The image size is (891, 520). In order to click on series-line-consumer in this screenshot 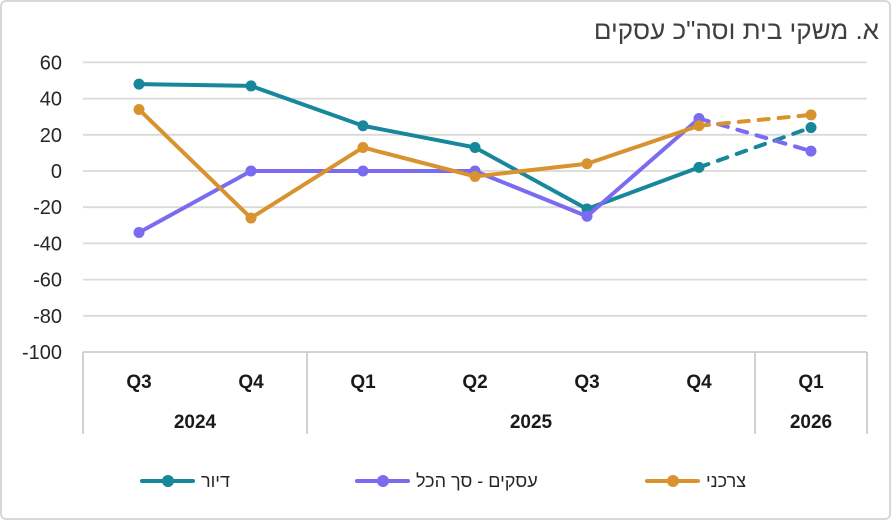, I will do `click(419, 164)`.